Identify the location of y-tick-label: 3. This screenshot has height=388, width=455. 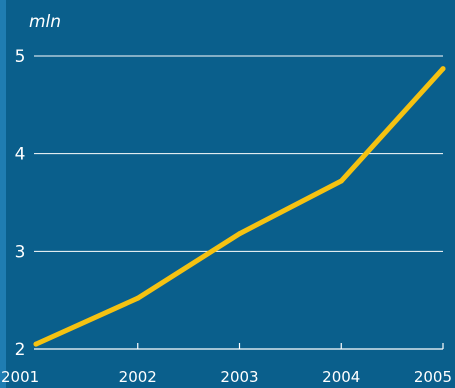
(20, 252).